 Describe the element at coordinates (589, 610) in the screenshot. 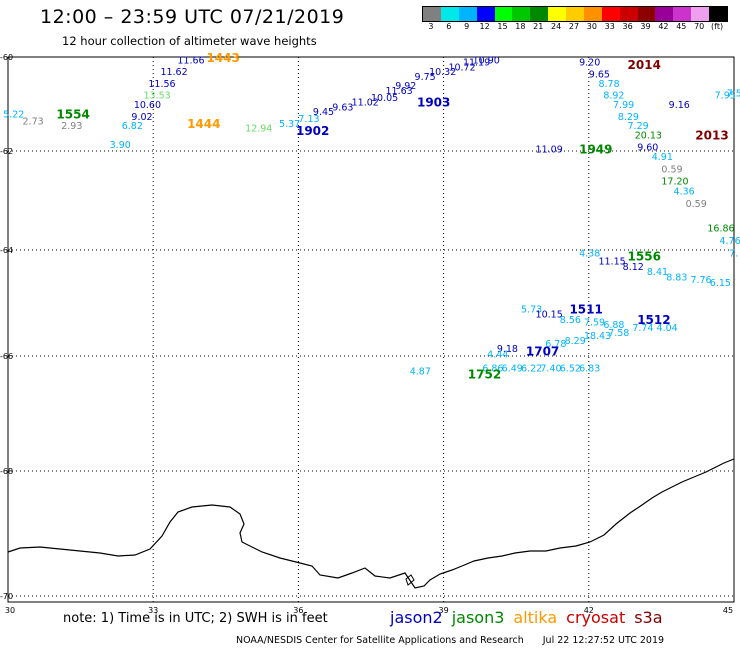

I see `longitude-label: 42` at that location.